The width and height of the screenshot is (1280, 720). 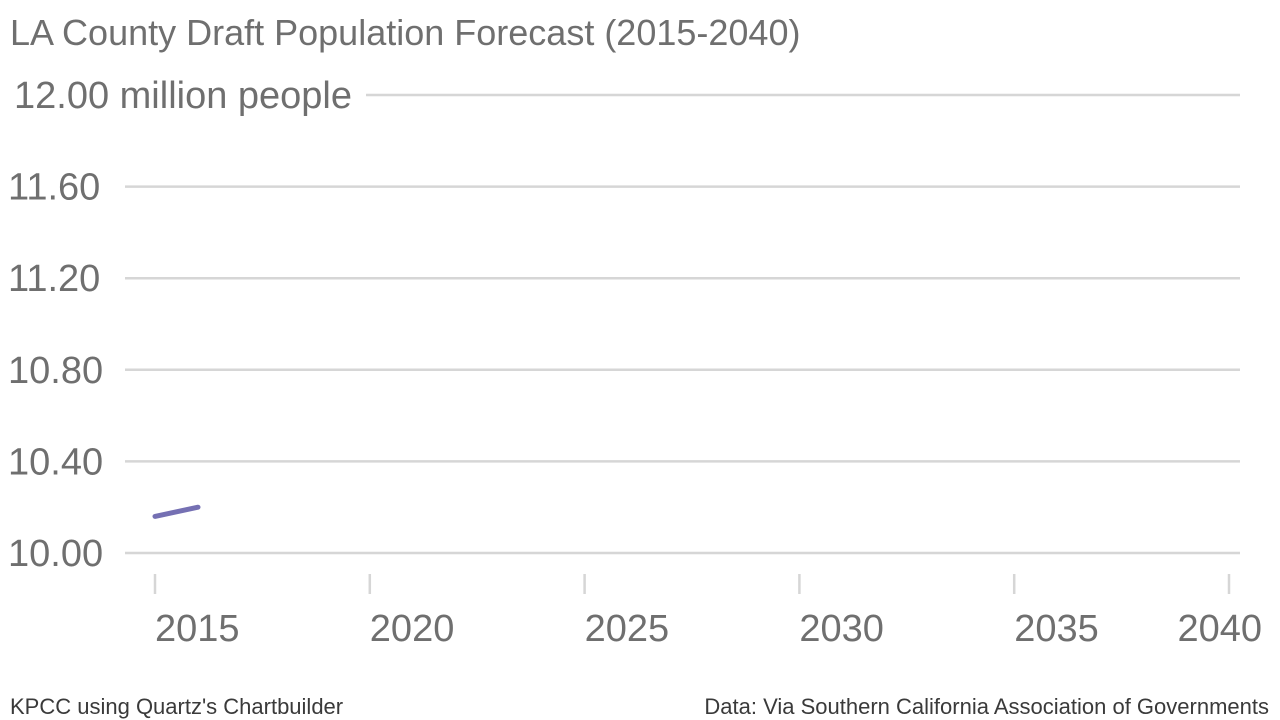 What do you see at coordinates (55, 554) in the screenshot?
I see `y-tick-label: 10.00` at bounding box center [55, 554].